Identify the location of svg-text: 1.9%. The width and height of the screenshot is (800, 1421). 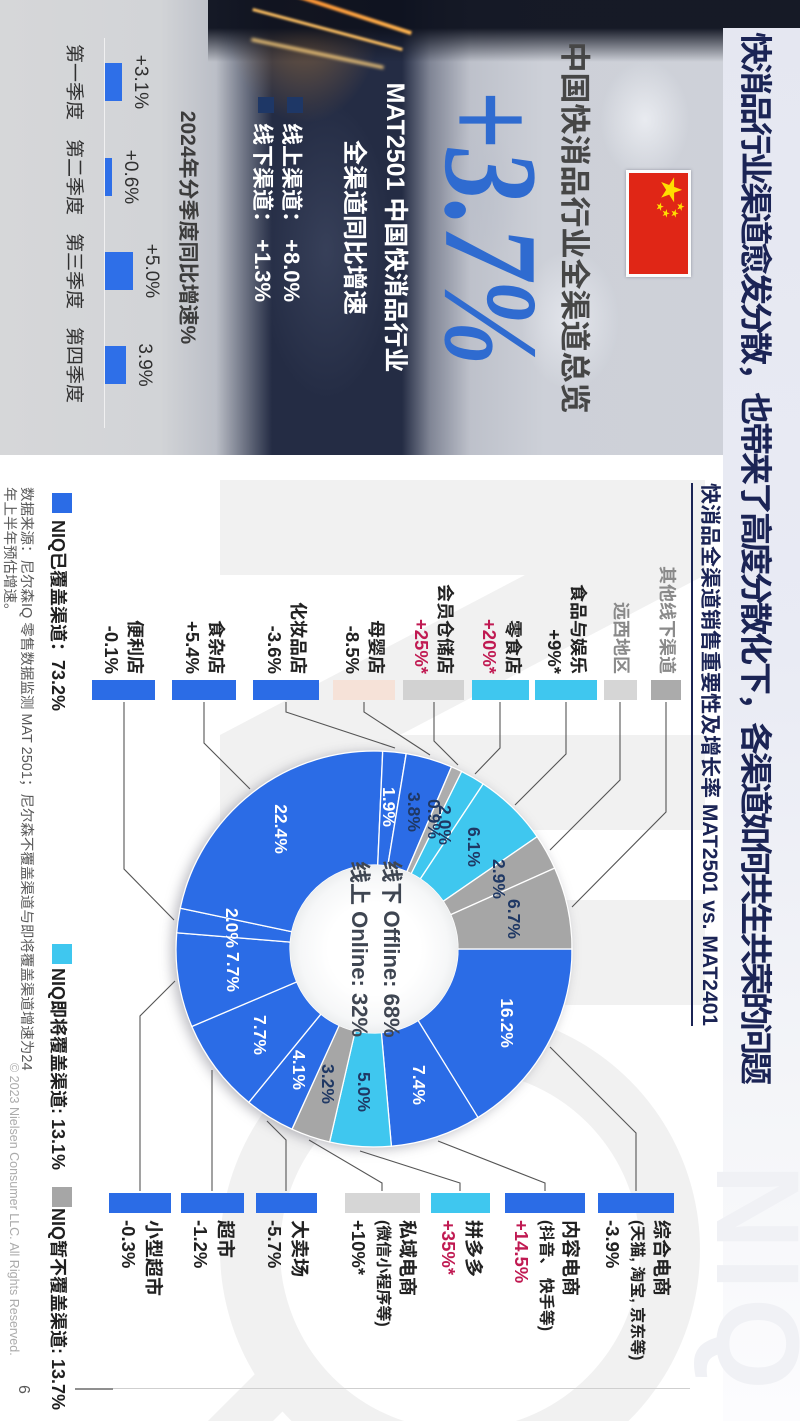
(389, 807).